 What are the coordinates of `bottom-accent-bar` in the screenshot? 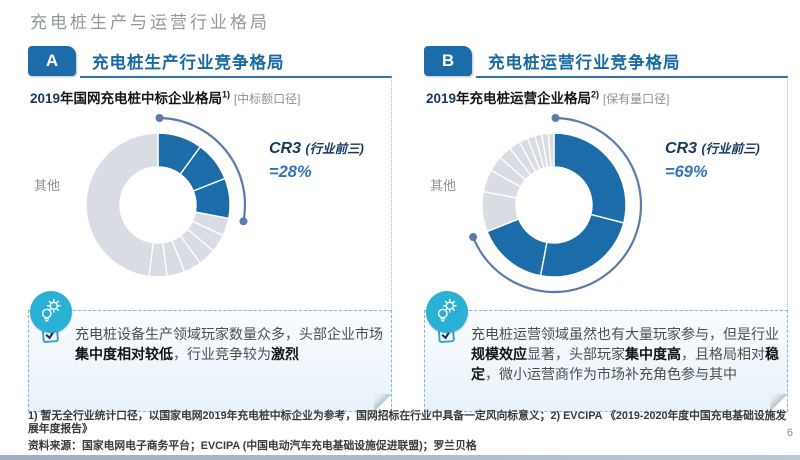 It's located at (400, 457).